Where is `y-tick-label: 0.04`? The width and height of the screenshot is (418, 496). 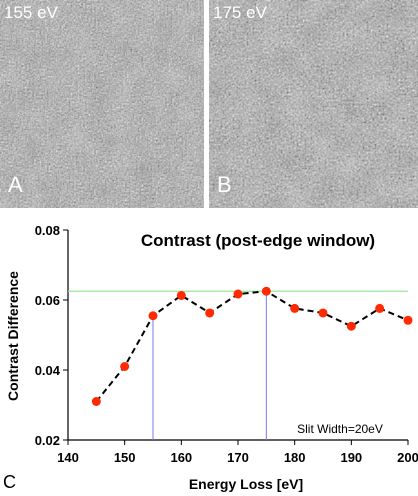
y-tick-label: 0.04 is located at coordinates (48, 370).